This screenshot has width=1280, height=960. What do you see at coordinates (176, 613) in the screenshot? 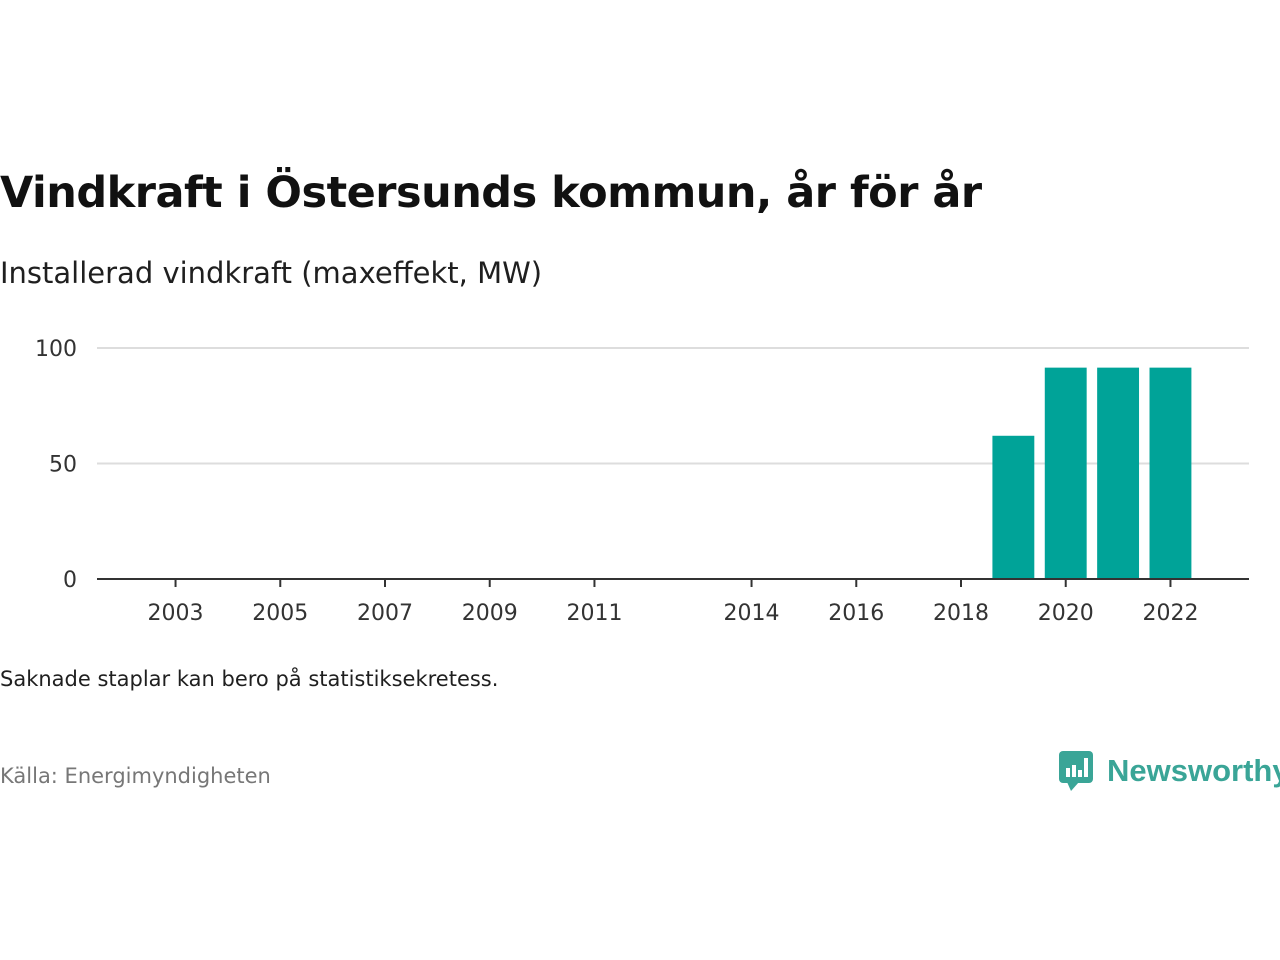
I see `x-tick-label: 2003` at bounding box center [176, 613].